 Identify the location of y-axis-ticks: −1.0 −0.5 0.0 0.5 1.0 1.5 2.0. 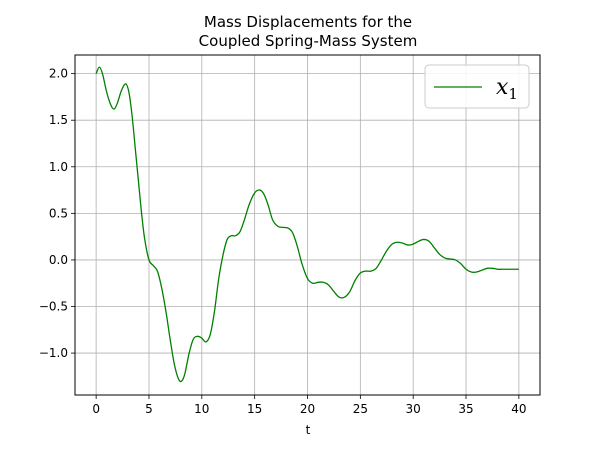
(57, 213).